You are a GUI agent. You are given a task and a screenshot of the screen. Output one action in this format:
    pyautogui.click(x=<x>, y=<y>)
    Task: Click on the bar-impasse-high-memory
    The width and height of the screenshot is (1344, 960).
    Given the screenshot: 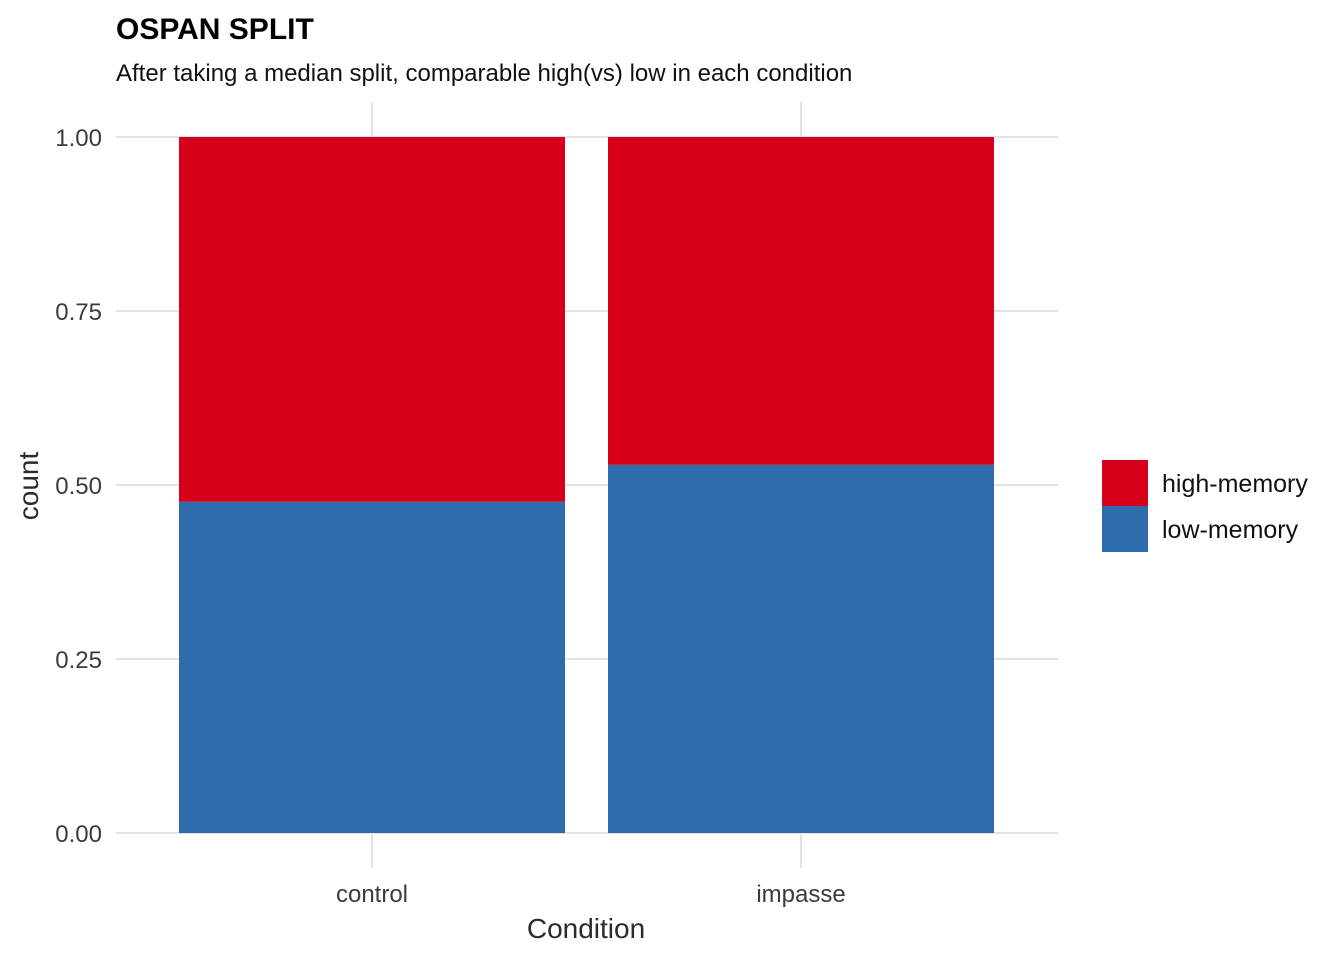 What is the action you would take?
    pyautogui.click(x=801, y=301)
    